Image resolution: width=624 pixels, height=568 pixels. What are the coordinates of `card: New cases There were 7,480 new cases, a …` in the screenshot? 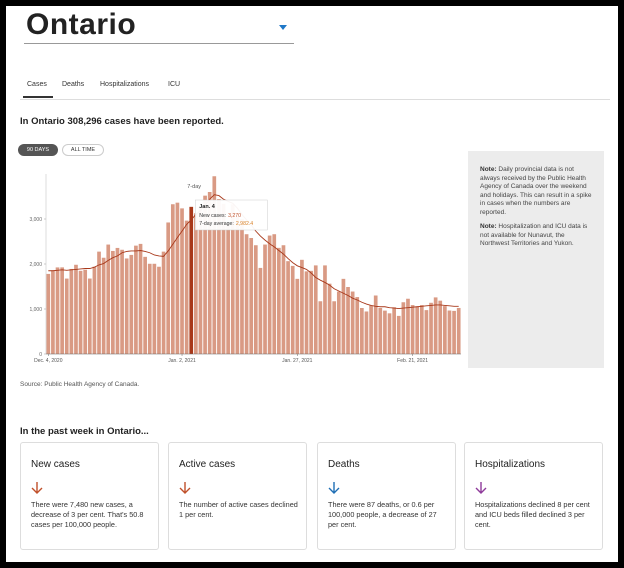 It's located at (89, 496).